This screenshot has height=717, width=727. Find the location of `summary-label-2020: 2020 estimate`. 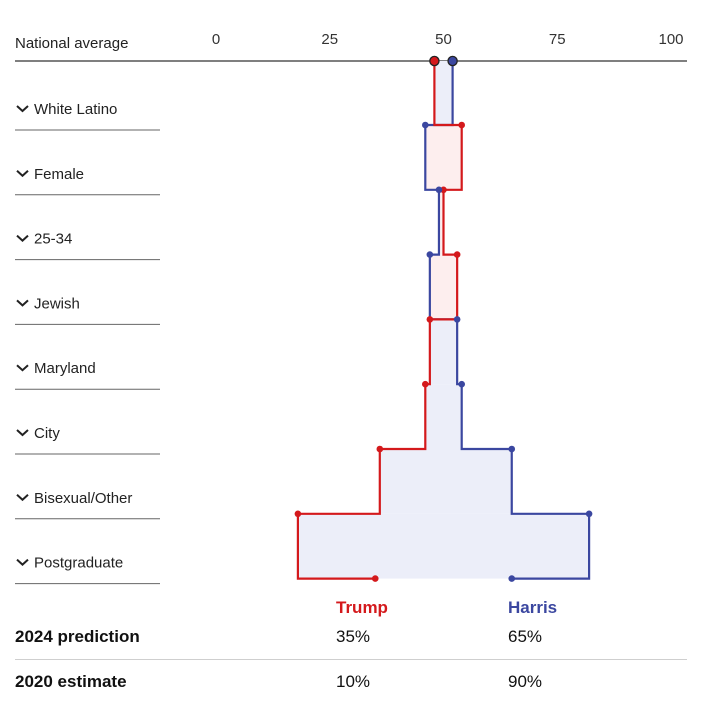

summary-label-2020: 2020 estimate is located at coordinates (71, 681).